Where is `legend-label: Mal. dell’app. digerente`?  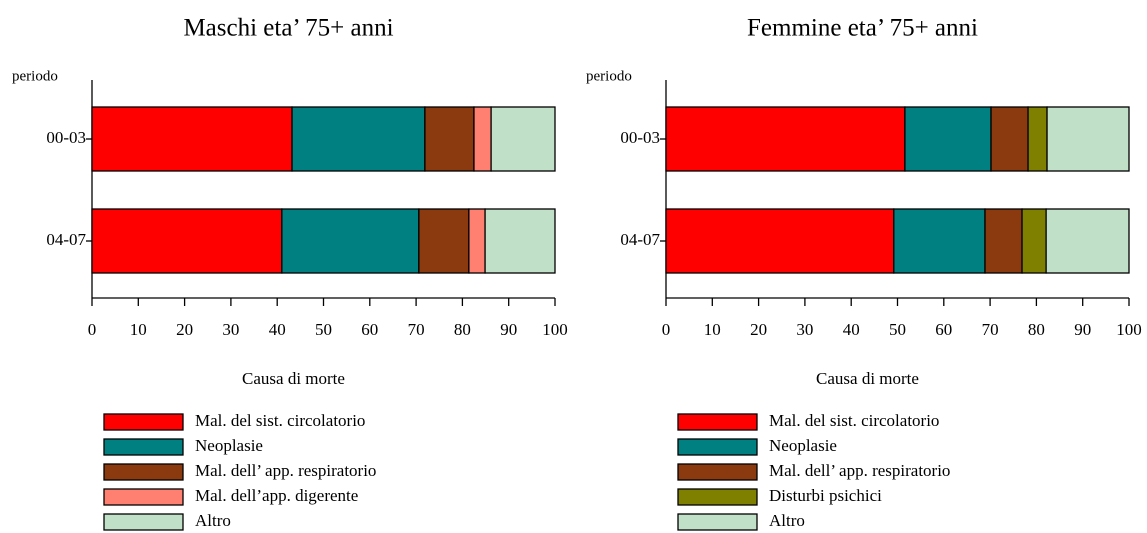 legend-label: Mal. dell’app. digerente is located at coordinates (276, 495).